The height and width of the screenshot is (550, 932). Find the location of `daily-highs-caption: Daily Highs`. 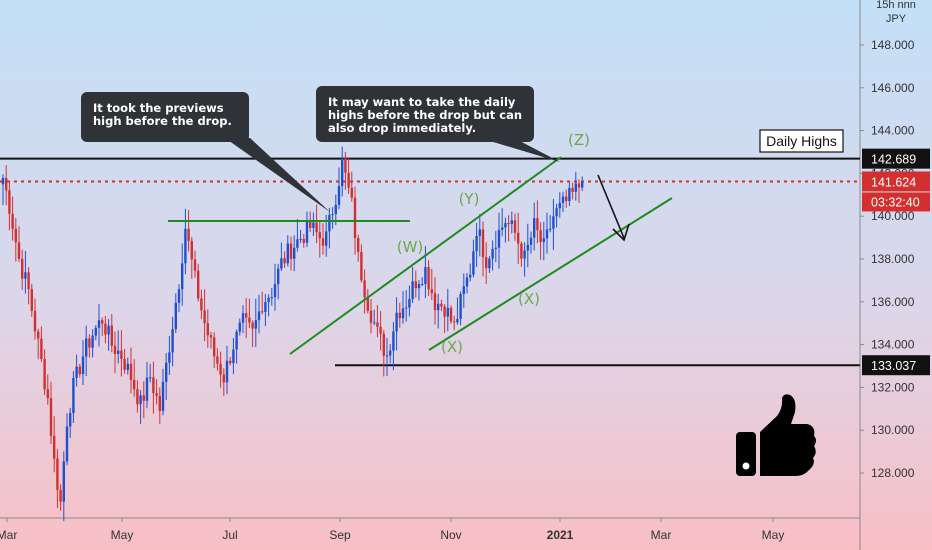

daily-highs-caption: Daily Highs is located at coordinates (801, 141).